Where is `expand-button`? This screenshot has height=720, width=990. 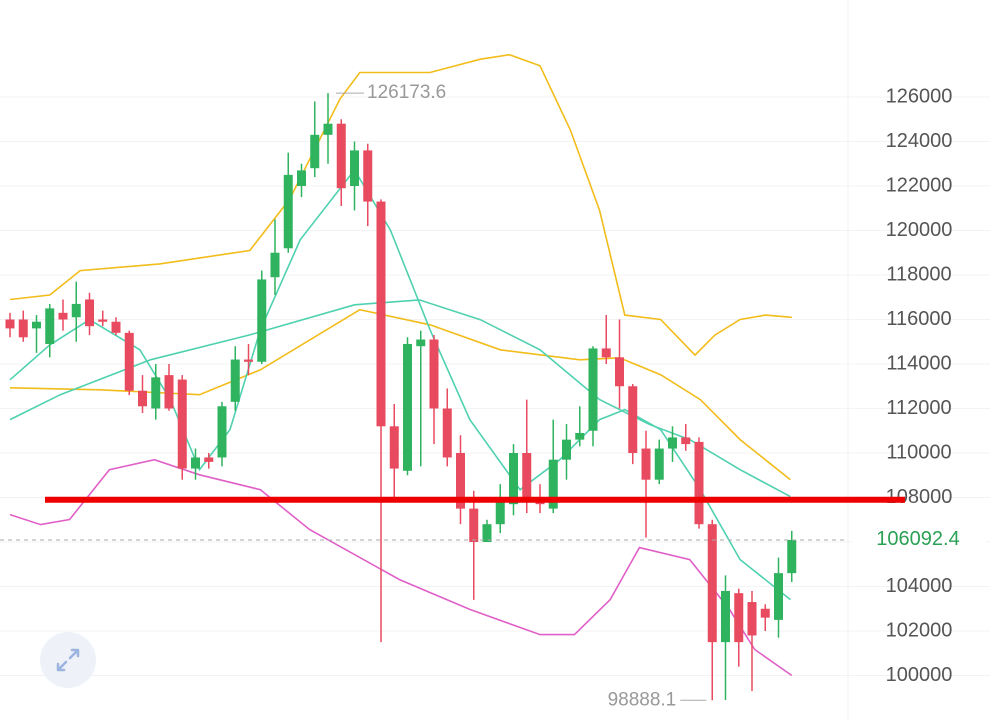
expand-button is located at coordinates (68, 660).